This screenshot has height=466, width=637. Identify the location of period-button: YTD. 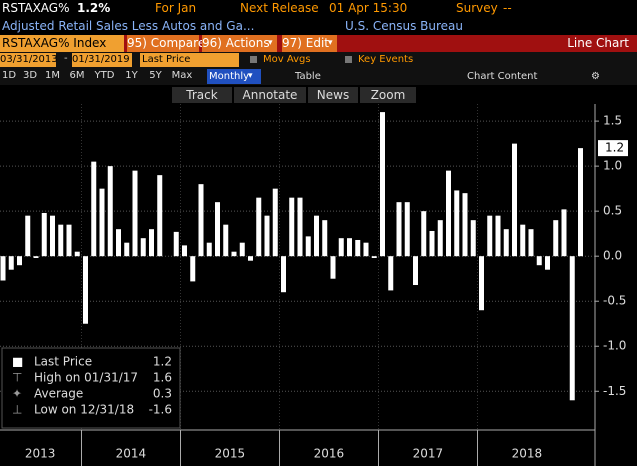
(104, 75).